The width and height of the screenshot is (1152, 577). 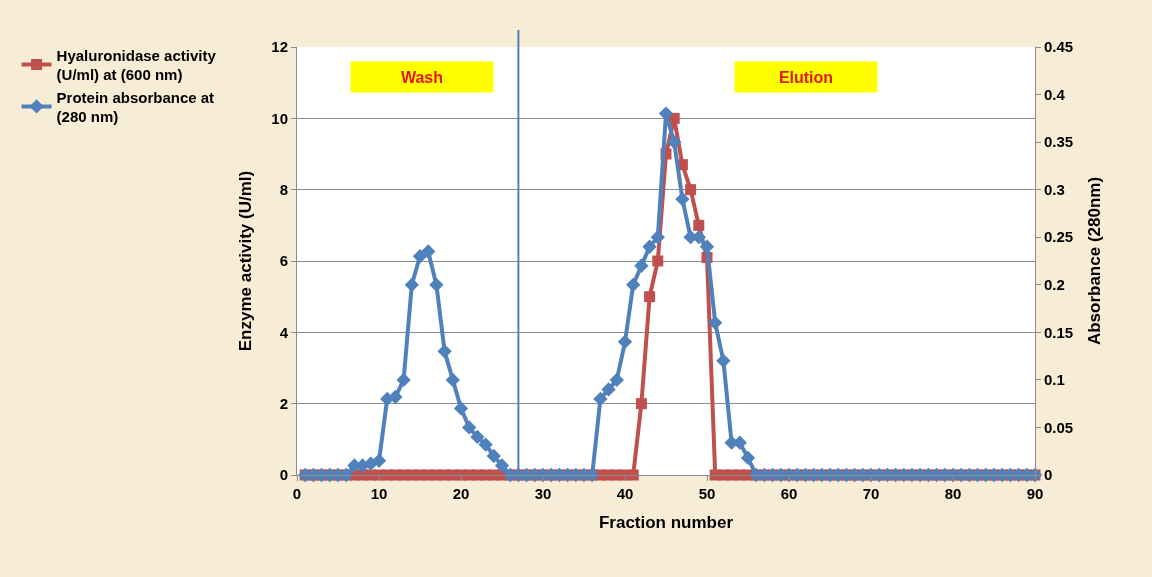 I want to click on y2-tick-label: 0.05, so click(x=1059, y=427).